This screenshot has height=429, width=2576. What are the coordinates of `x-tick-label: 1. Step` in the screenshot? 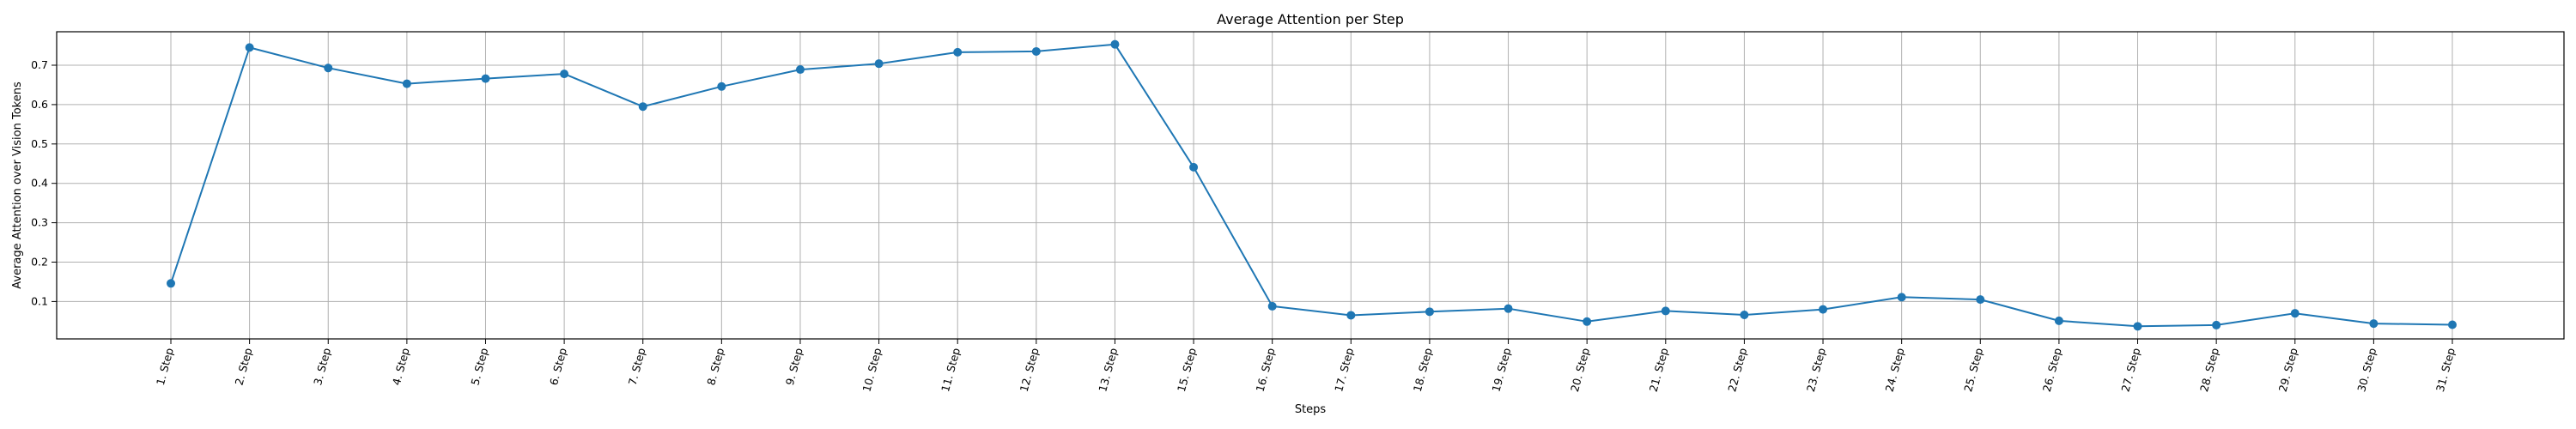 It's located at (165, 367).